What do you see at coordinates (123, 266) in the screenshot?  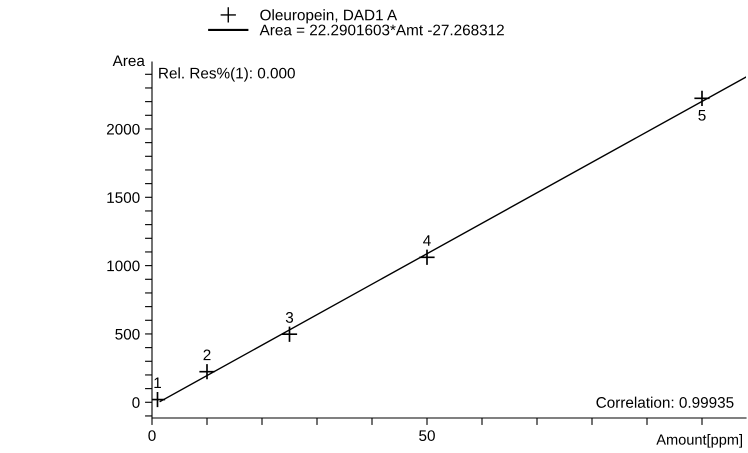 I see `y-tick-label: 1000` at bounding box center [123, 266].